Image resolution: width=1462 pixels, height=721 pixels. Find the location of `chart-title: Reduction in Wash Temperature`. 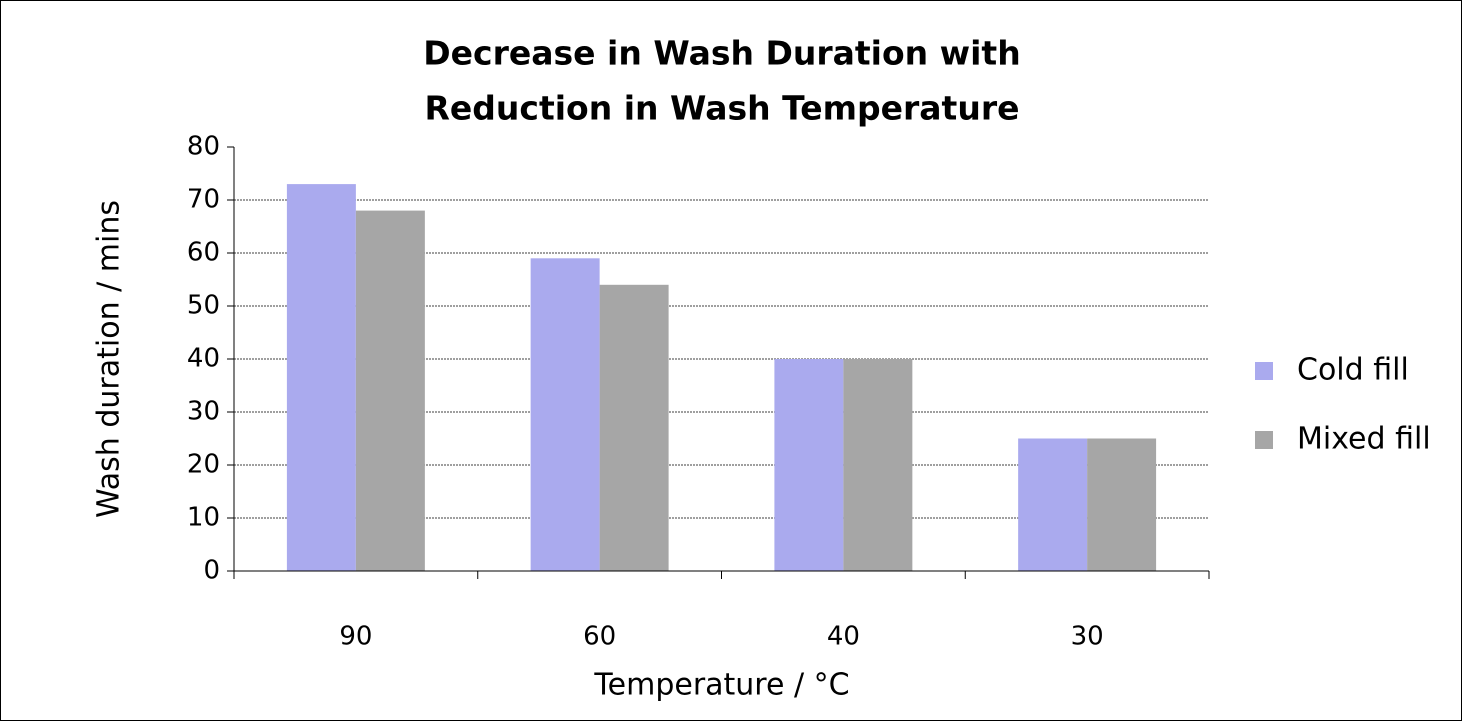

chart-title: Reduction in Wash Temperature is located at coordinates (722, 108).